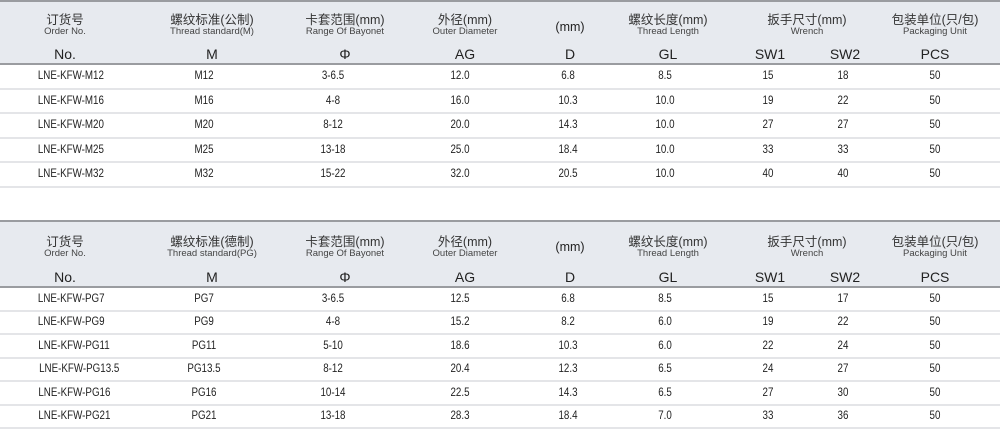  I want to click on table-cell: 20.5, so click(568, 174).